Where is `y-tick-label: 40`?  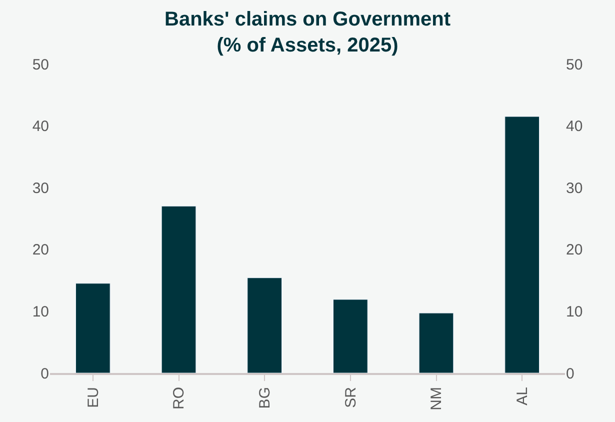 y-tick-label: 40 is located at coordinates (40, 127).